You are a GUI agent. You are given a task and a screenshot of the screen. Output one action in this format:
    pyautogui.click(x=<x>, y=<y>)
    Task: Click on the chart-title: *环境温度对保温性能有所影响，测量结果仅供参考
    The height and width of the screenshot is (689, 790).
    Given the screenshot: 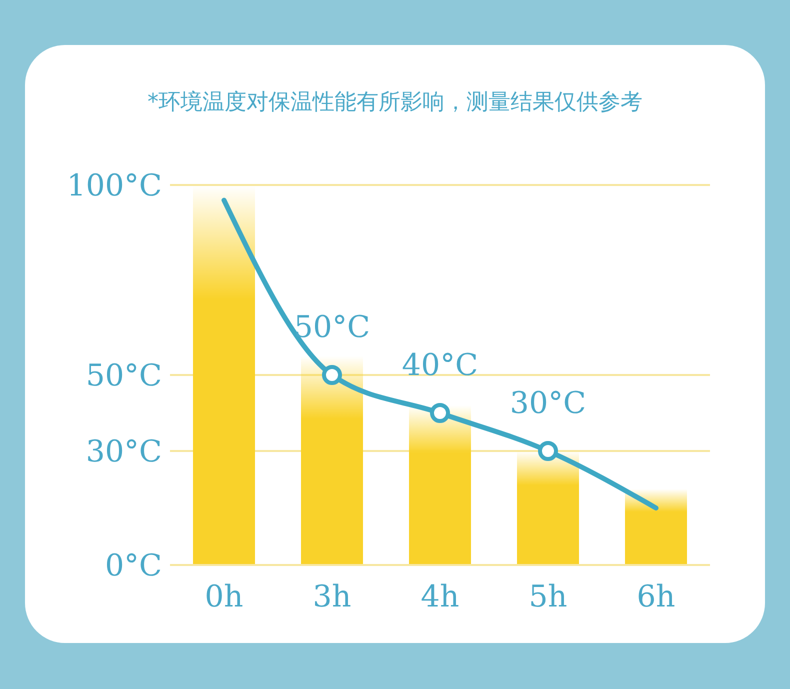 What is the action you would take?
    pyautogui.click(x=395, y=103)
    